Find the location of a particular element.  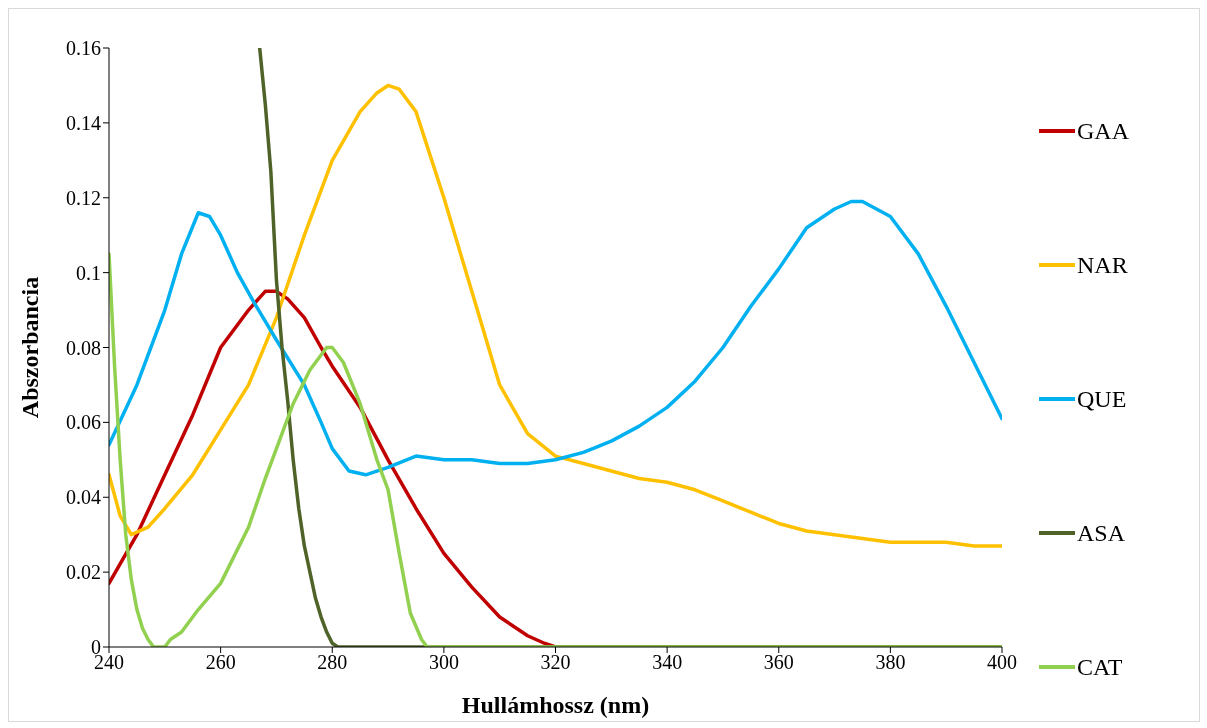

y-tick-label: 0.04 is located at coordinates (83, 497).